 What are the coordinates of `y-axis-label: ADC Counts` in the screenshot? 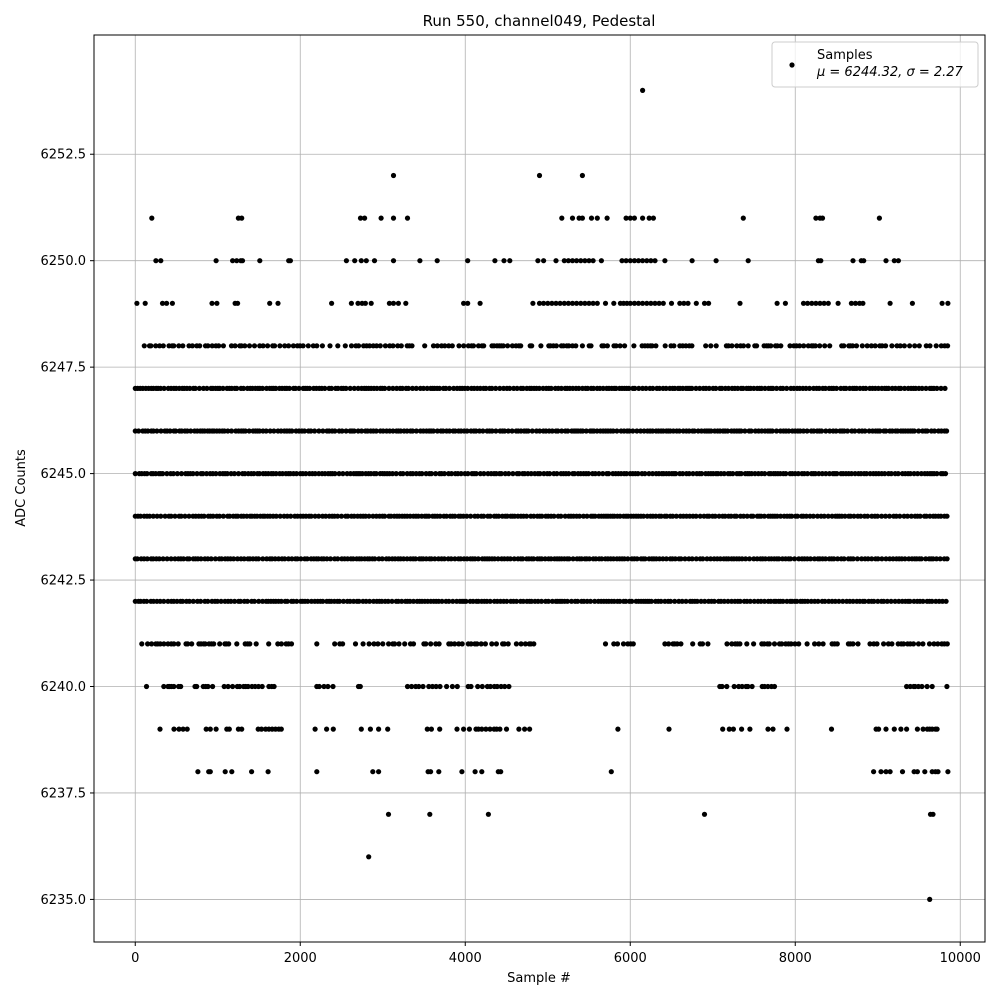 It's located at (21, 488).